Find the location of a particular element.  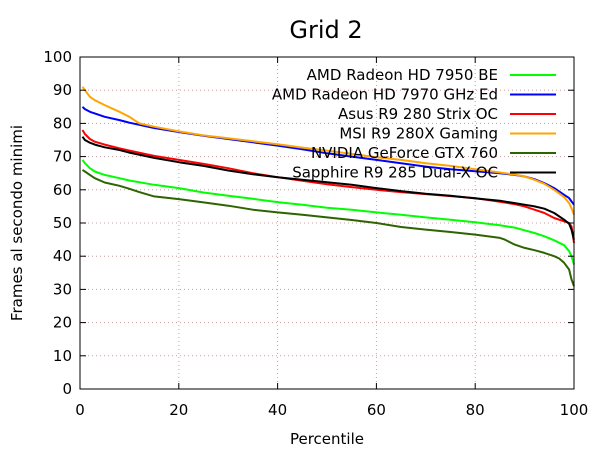

y-tick-label: 10 is located at coordinates (62, 356).